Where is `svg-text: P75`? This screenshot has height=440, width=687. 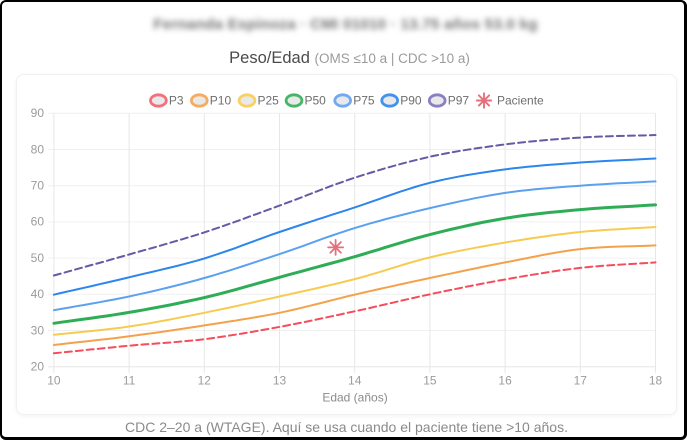 svg-text: P75 is located at coordinates (364, 101).